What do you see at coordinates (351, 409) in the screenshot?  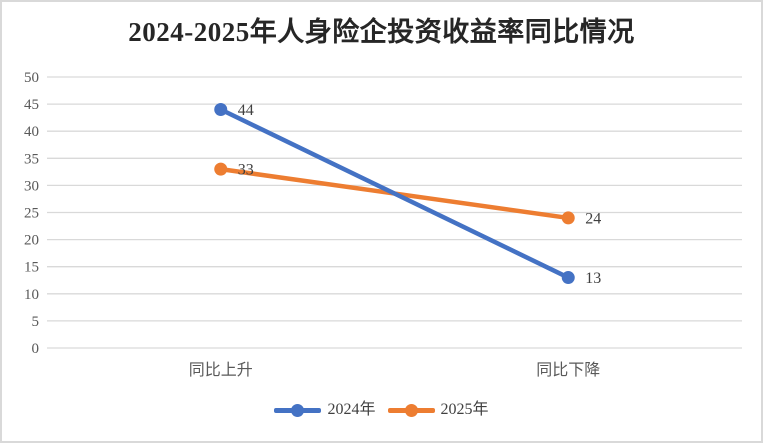 I see `legend-label: 2024年` at bounding box center [351, 409].